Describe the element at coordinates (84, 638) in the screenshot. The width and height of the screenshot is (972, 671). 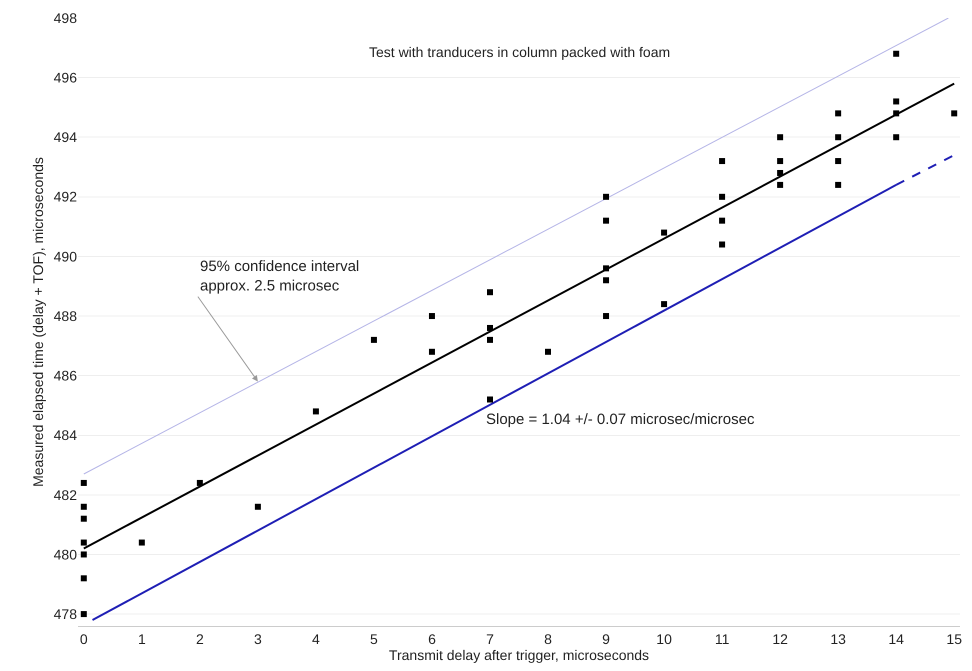
I see `x-tick-label: 0` at that location.